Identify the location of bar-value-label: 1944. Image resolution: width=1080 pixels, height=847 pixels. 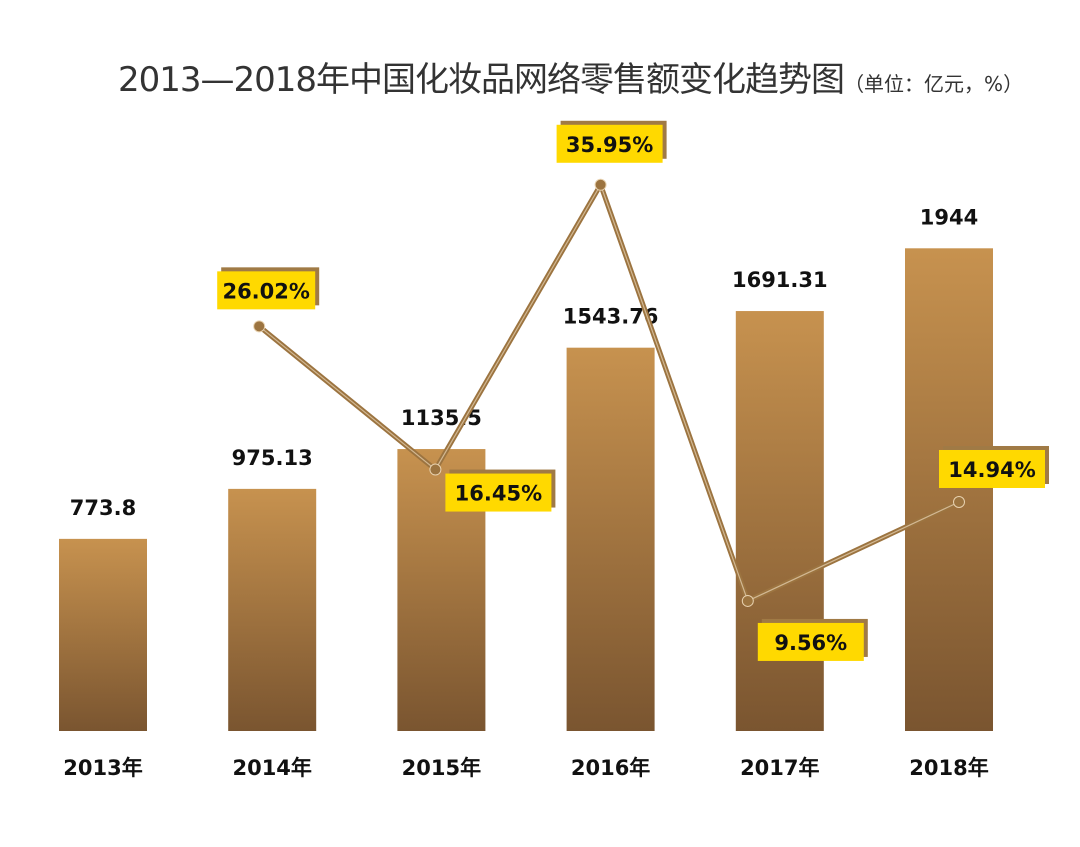
(949, 217).